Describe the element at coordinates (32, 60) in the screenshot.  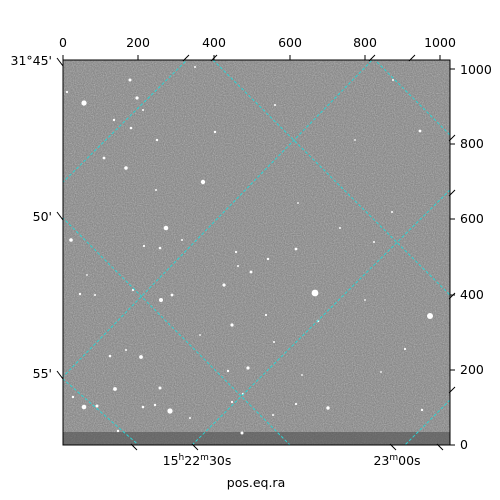
I see `dec-tick-label: 31°45'` at that location.